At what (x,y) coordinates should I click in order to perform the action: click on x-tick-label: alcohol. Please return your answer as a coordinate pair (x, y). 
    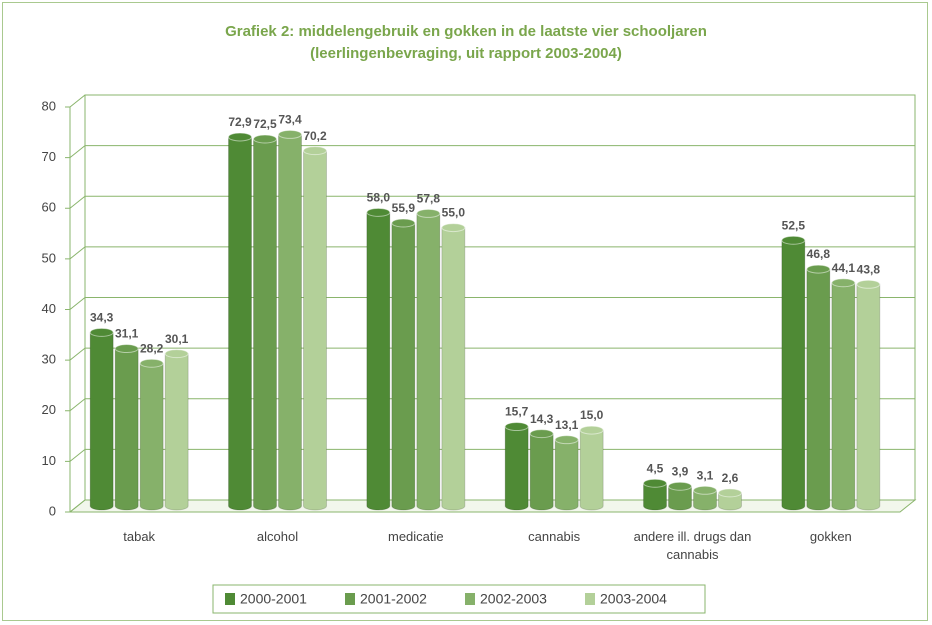
    Looking at the image, I should click on (277, 536).